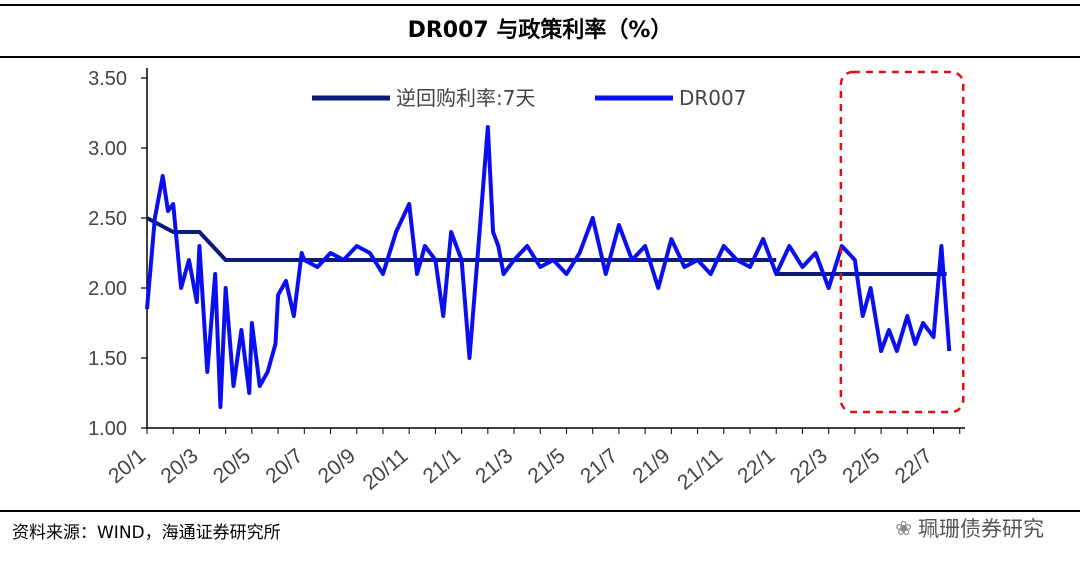 The height and width of the screenshot is (578, 1080). What do you see at coordinates (337, 466) in the screenshot?
I see `x-tick-label: 20/9` at bounding box center [337, 466].